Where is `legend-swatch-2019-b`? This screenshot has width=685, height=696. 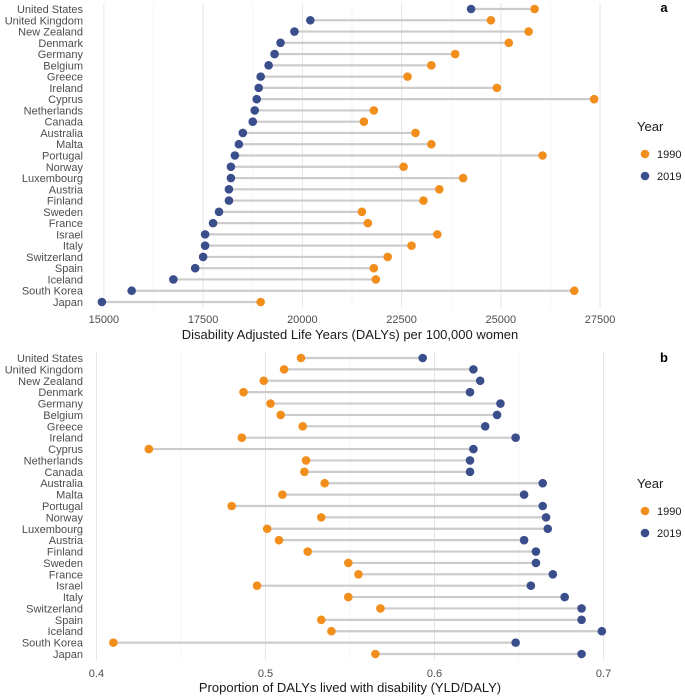
legend-swatch-2019-b is located at coordinates (645, 533).